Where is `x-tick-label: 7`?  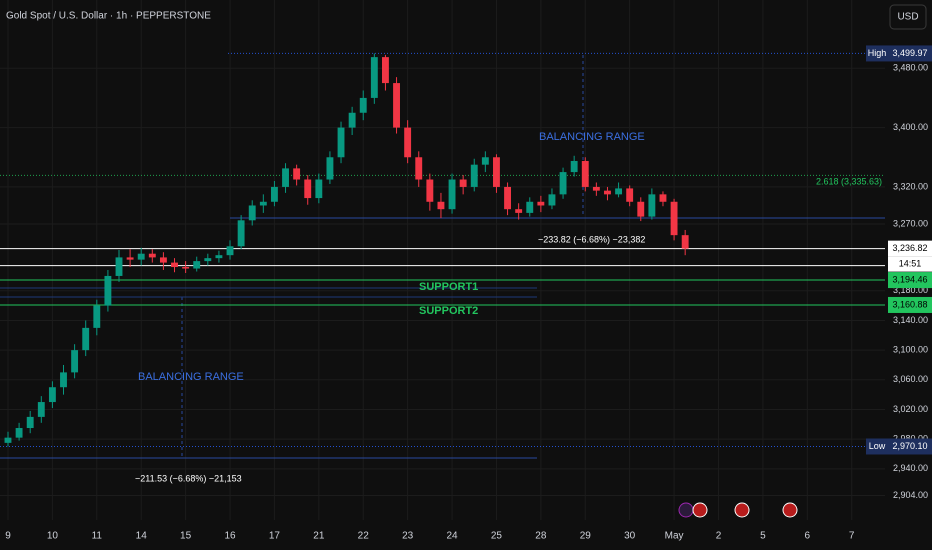 x-tick-label: 7 is located at coordinates (852, 536).